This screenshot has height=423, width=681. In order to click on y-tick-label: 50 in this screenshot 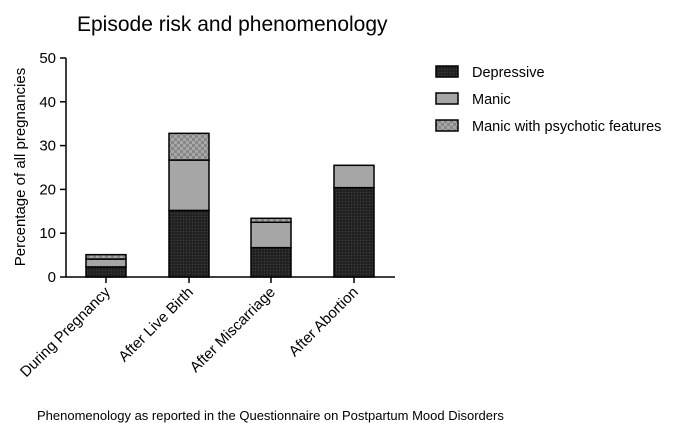, I will do `click(47, 58)`.